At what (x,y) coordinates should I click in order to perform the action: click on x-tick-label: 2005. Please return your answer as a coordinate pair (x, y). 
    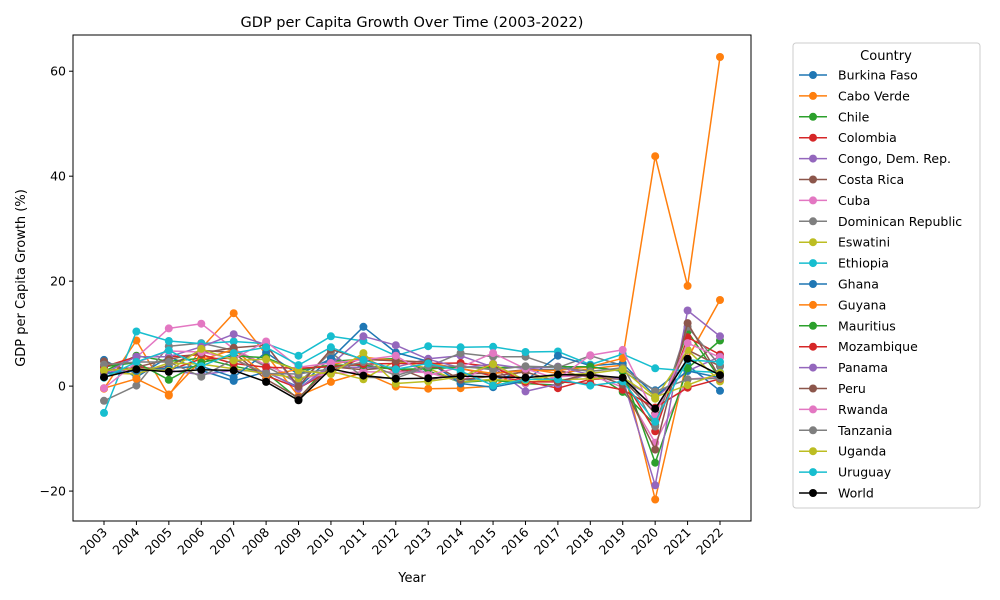
    Looking at the image, I should click on (158, 541).